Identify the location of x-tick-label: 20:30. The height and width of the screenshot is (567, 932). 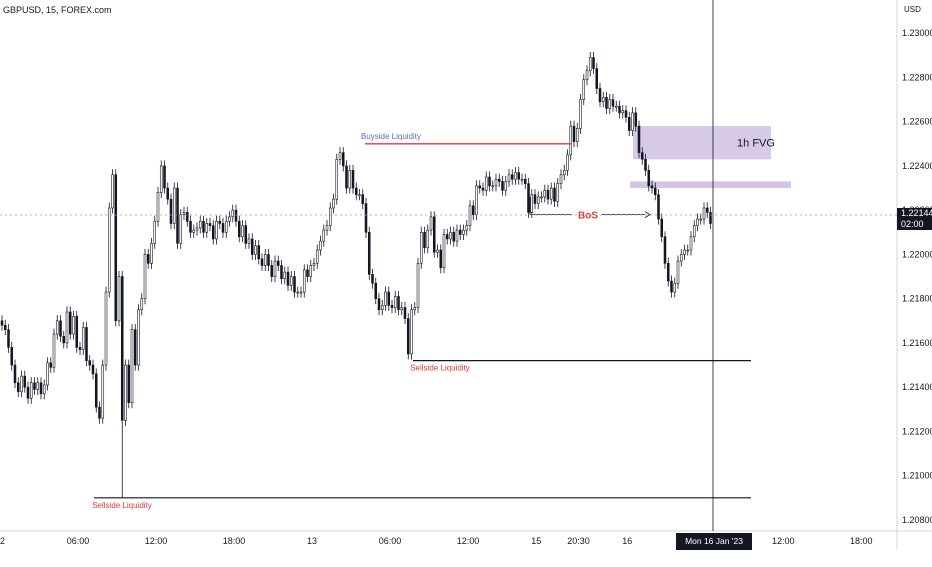
(578, 541).